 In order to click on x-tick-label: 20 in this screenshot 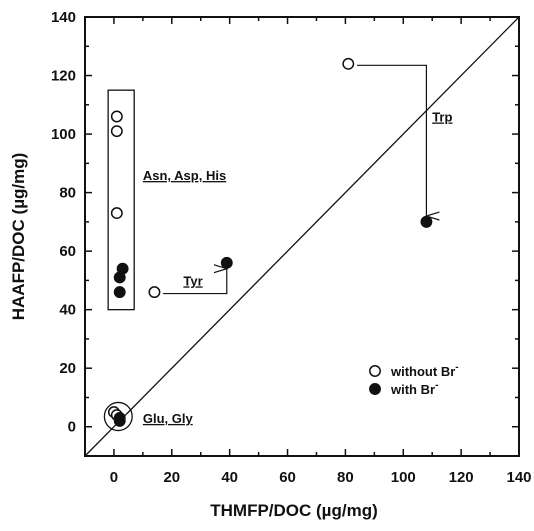, I will do `click(171, 477)`.